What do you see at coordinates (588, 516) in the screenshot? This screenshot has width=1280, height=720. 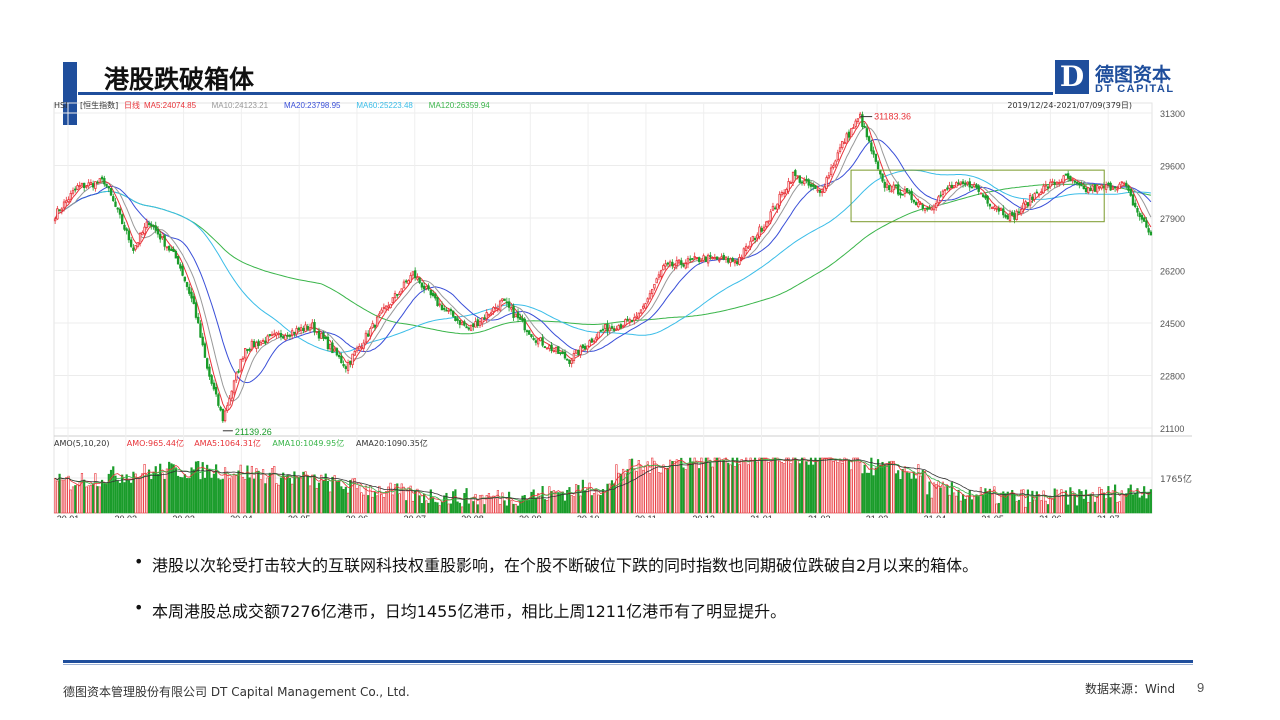 I see `month-tick-label: 20.10` at bounding box center [588, 516].